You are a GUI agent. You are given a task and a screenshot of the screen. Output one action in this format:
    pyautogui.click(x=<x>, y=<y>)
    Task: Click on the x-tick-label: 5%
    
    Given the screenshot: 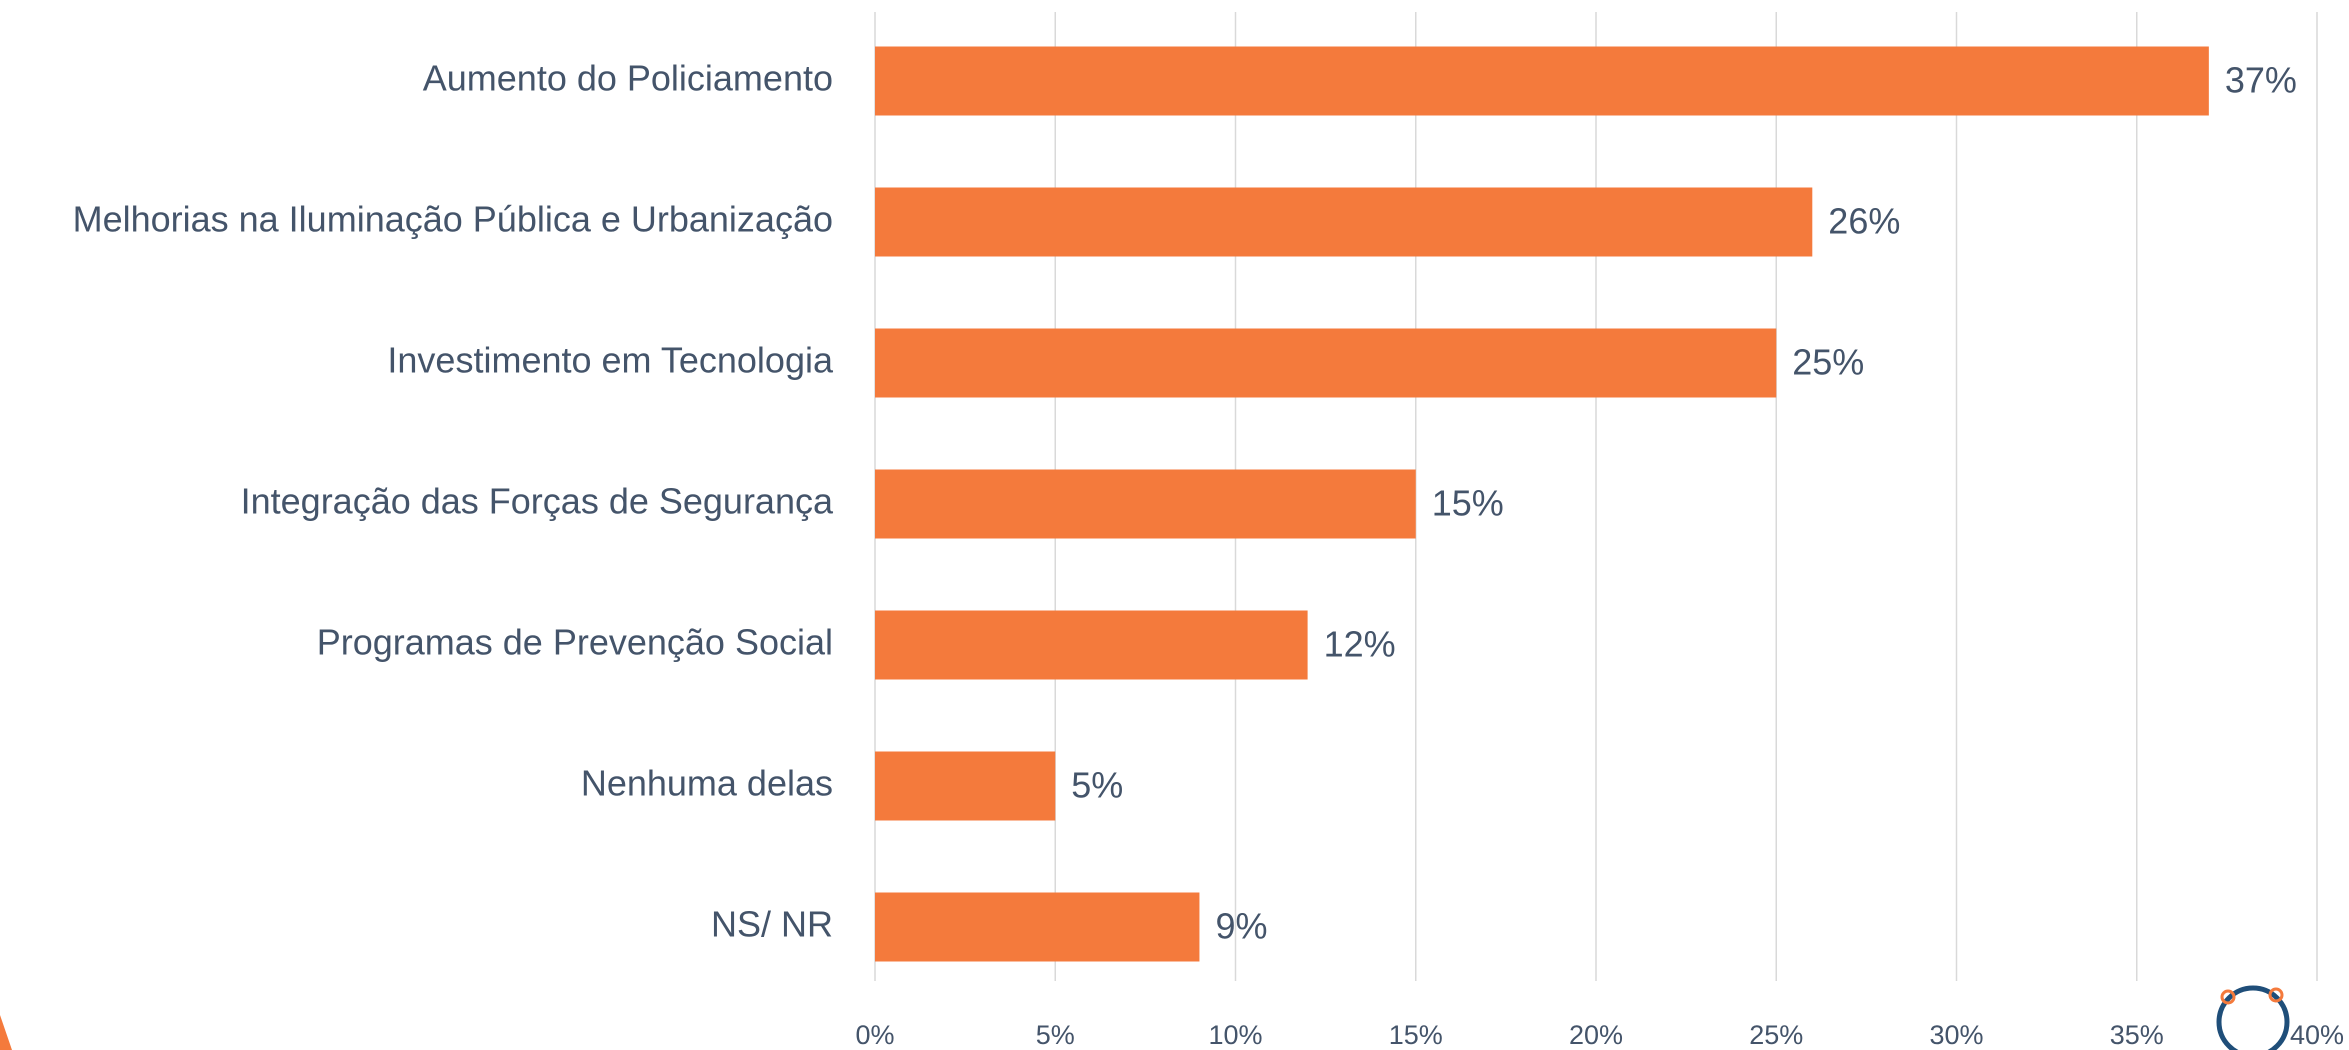 What is the action you would take?
    pyautogui.click(x=1055, y=1035)
    